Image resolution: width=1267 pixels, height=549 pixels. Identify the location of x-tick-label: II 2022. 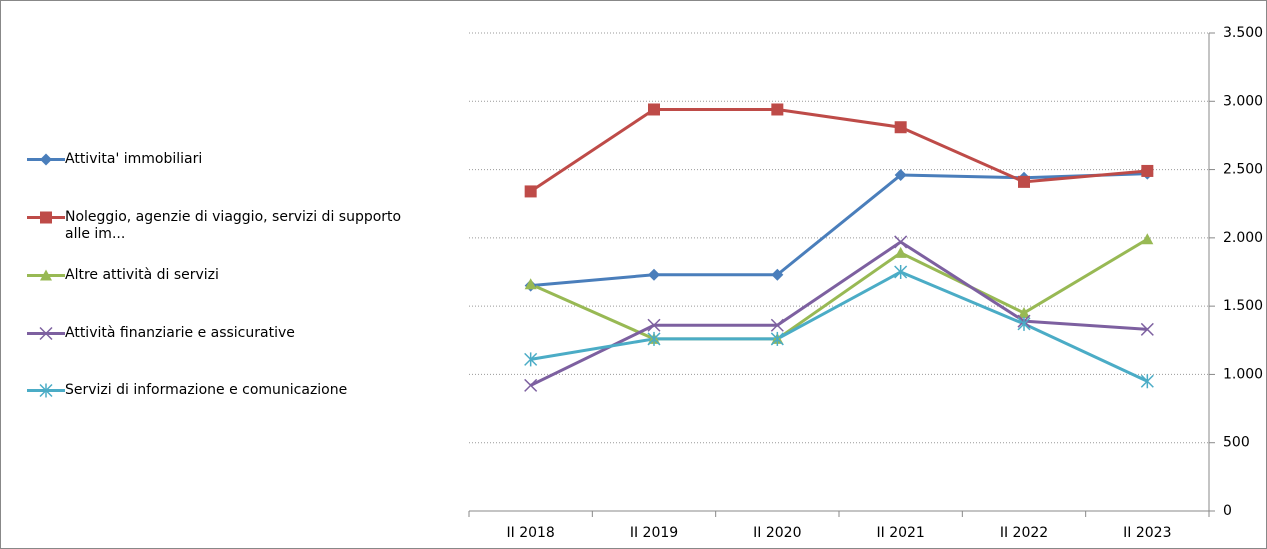
(1024, 533).